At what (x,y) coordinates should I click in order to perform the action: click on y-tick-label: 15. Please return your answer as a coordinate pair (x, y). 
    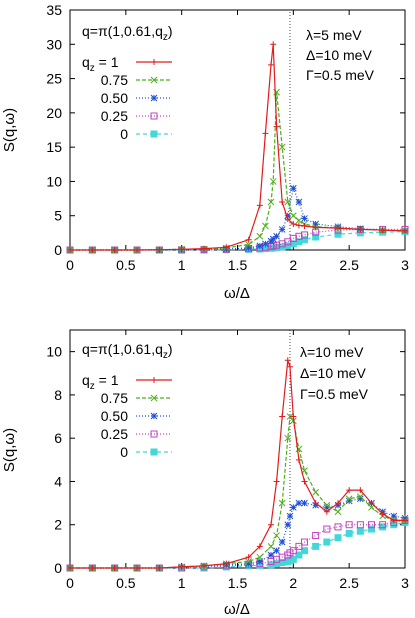
    Looking at the image, I should click on (54, 147).